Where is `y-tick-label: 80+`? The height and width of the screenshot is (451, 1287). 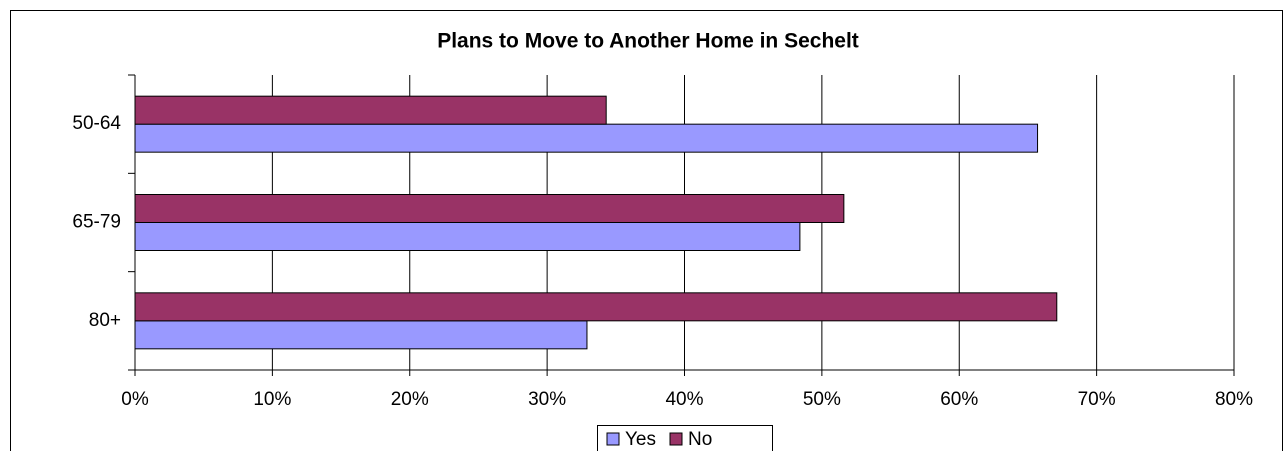
y-tick-label: 80+ is located at coordinates (105, 320).